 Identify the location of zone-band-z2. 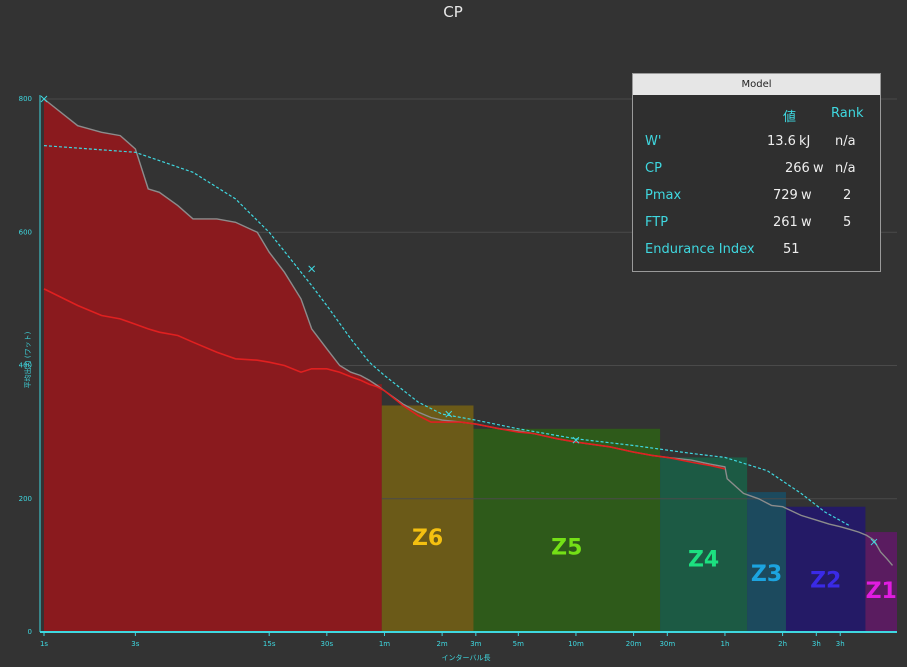
(825, 569).